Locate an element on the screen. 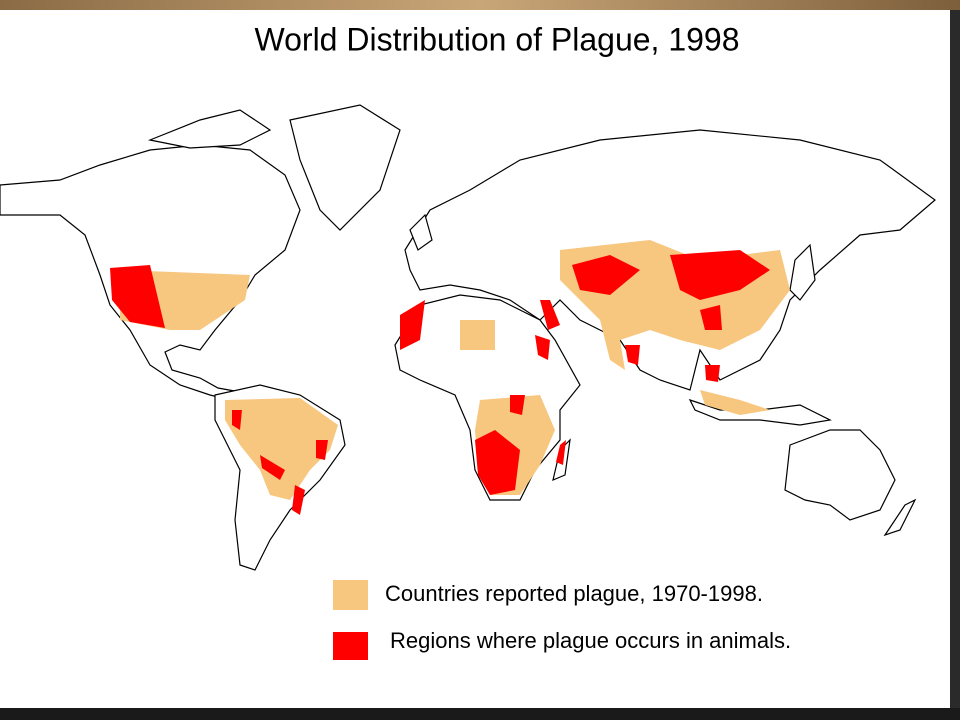  right-band is located at coordinates (955, 359).